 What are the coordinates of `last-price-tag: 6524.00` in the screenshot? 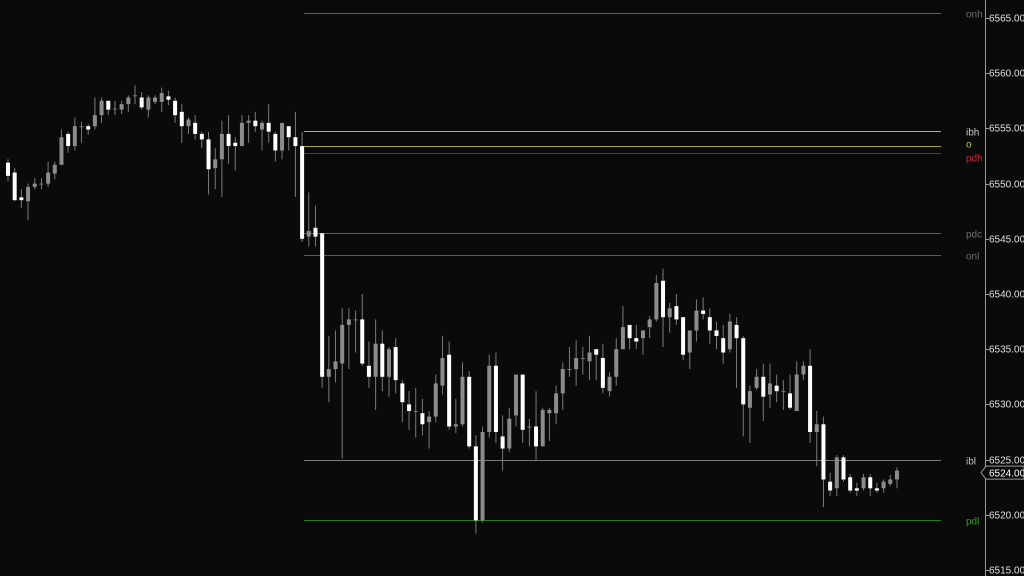 It's located at (1002, 472).